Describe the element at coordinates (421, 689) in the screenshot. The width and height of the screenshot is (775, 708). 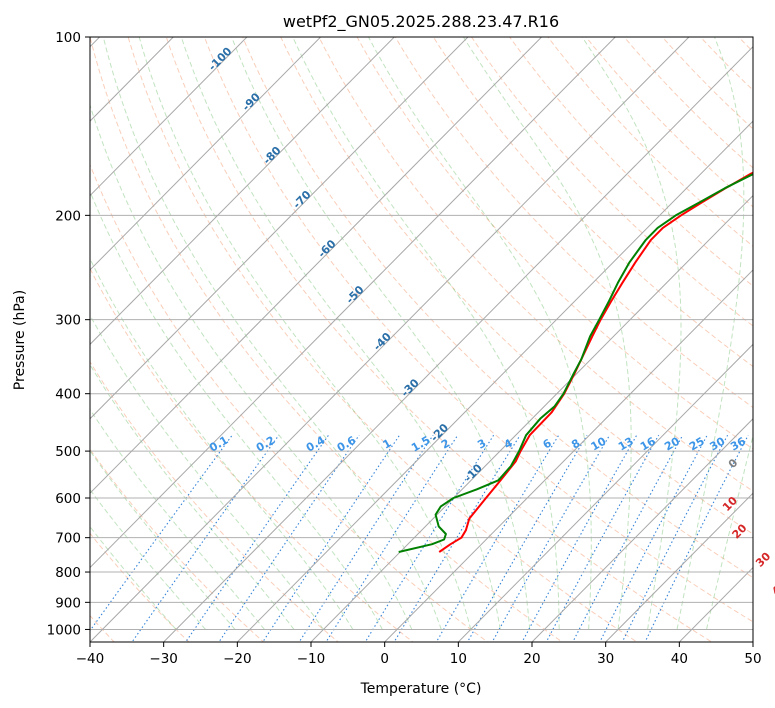
I see `x-axis-label: Temperature (°C)` at that location.